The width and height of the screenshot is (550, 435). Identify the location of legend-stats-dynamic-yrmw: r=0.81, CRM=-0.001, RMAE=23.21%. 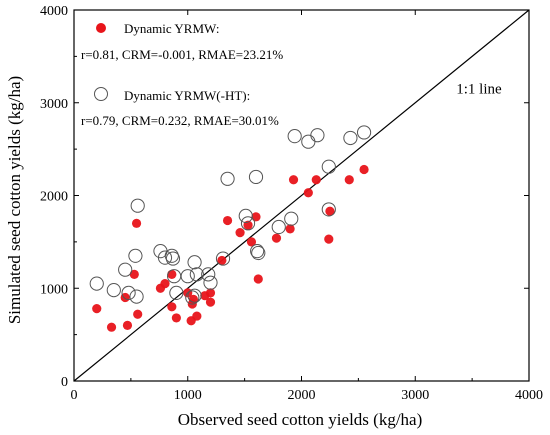
(182, 54).